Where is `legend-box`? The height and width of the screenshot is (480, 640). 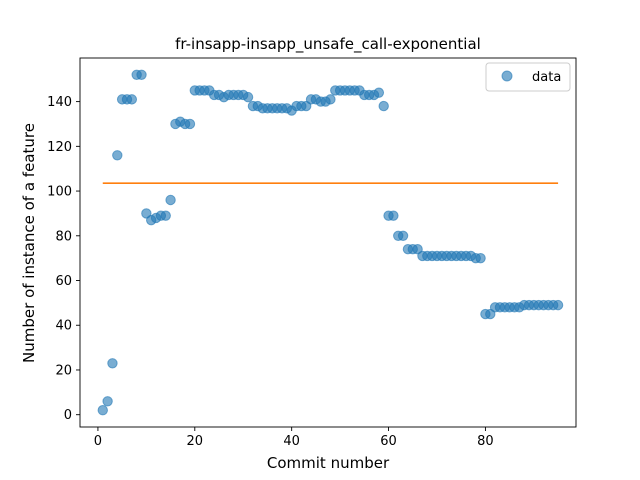 legend-box is located at coordinates (528, 77).